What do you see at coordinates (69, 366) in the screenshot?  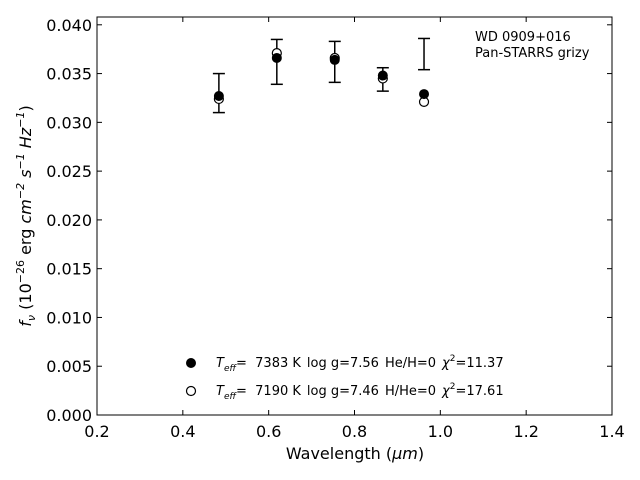 I see `y-tick-label: 0.005` at bounding box center [69, 366].